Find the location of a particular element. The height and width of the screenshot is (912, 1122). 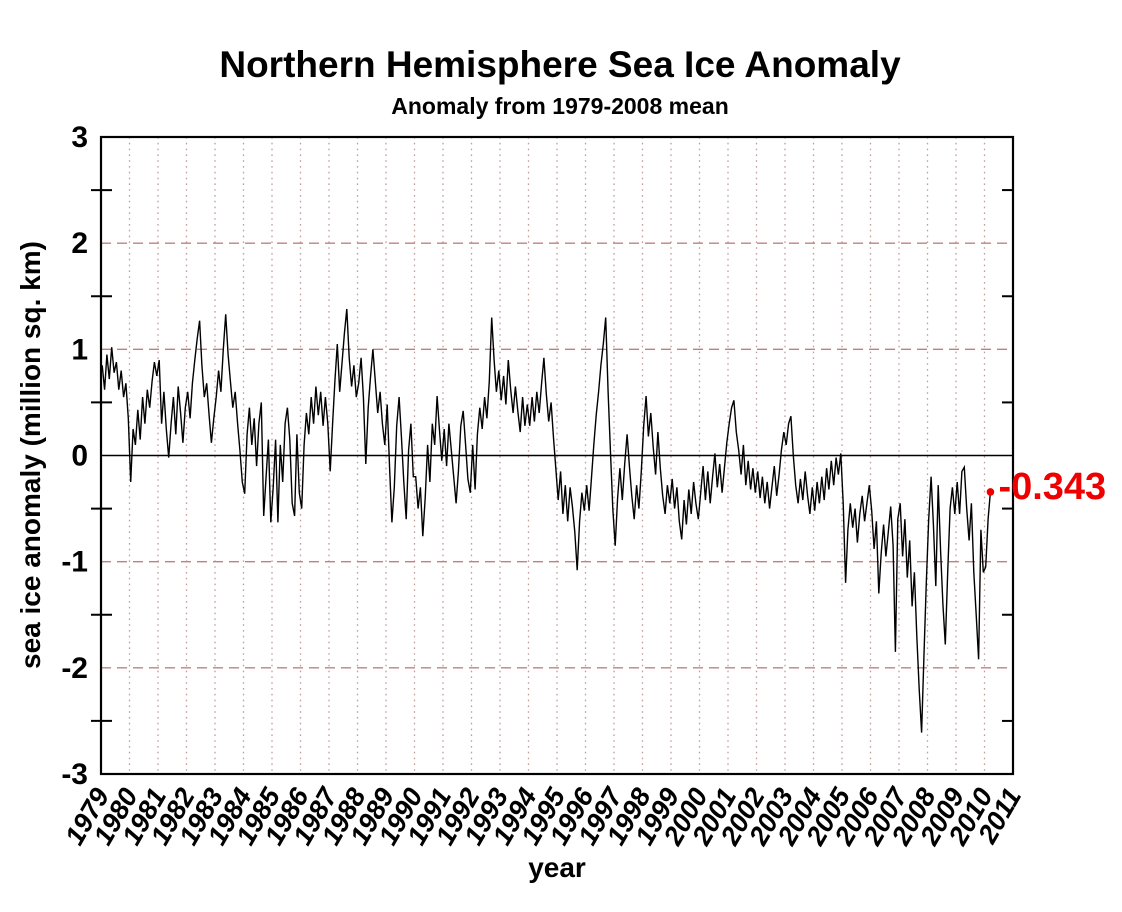

chart-subtitle: Anomaly from 1979-2008 mean is located at coordinates (560, 106).